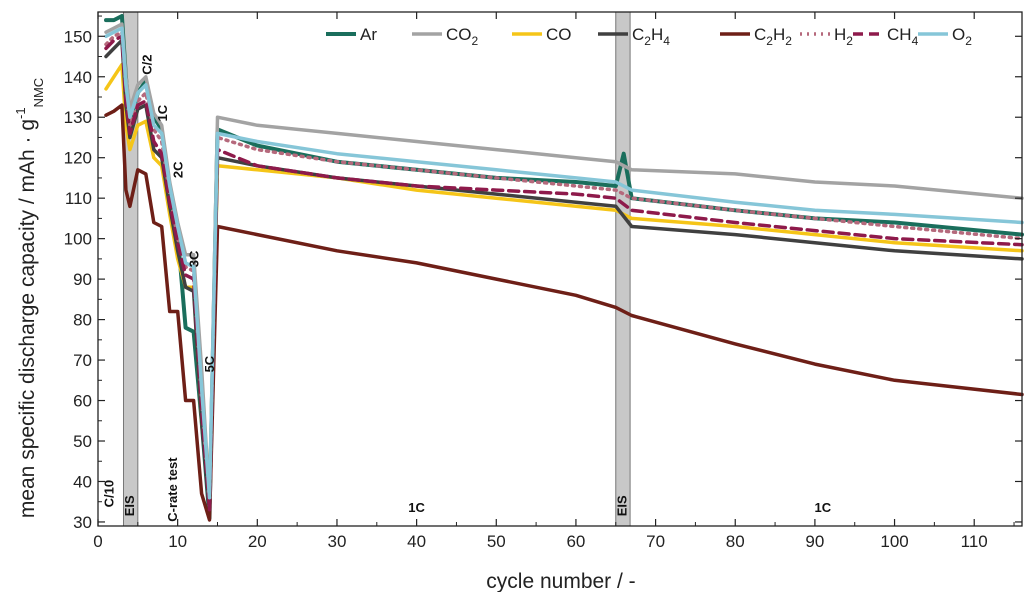 The width and height of the screenshot is (1024, 592). I want to click on y-tick-label: 80, so click(82, 320).